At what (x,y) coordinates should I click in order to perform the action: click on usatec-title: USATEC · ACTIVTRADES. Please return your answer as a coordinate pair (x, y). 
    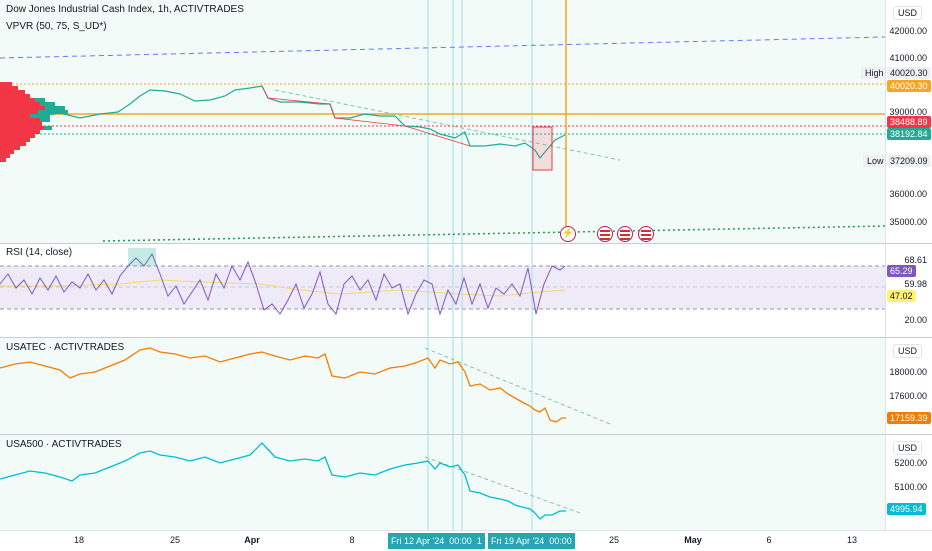
    Looking at the image, I should click on (65, 347).